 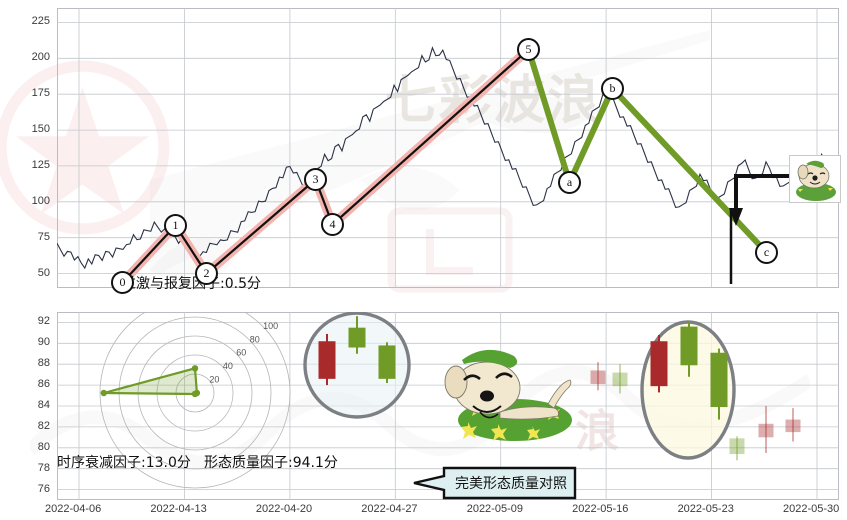 I want to click on lower-y-tick: 84, so click(x=43, y=405).